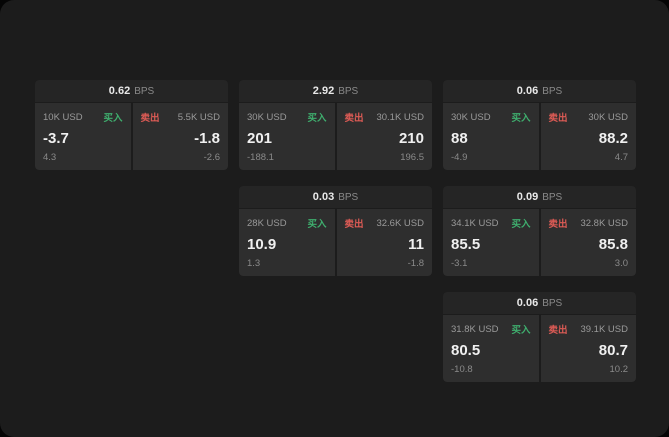 The height and width of the screenshot is (437, 669). What do you see at coordinates (459, 157) in the screenshot?
I see `buy-delta: -4.9` at bounding box center [459, 157].